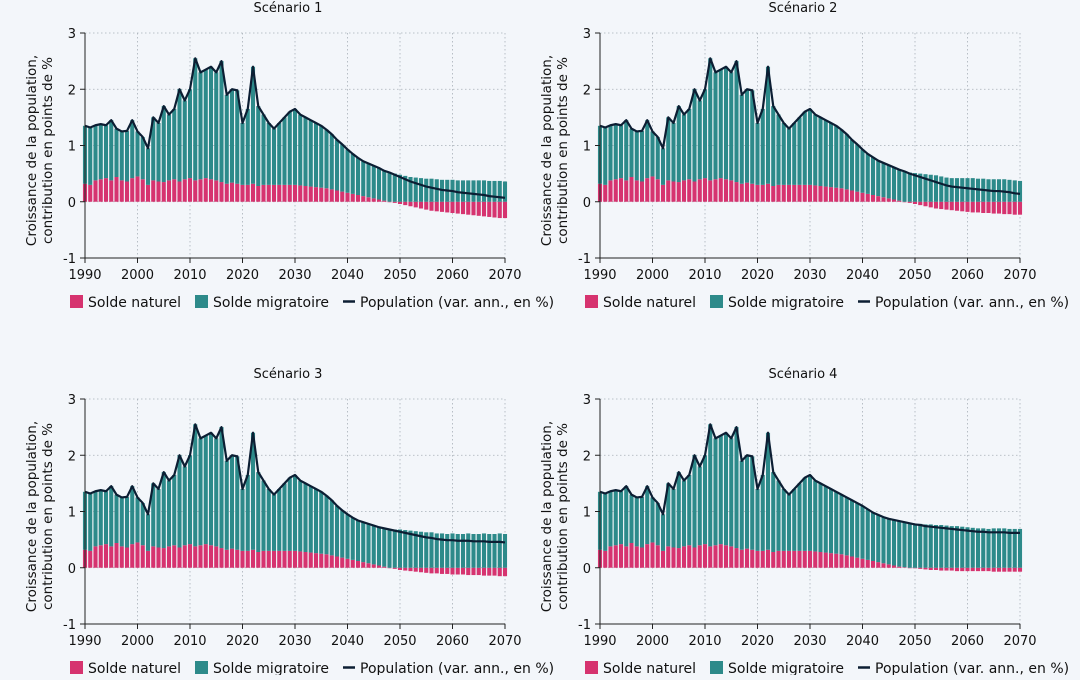  I want to click on x-tick-label: 2000, so click(652, 641).